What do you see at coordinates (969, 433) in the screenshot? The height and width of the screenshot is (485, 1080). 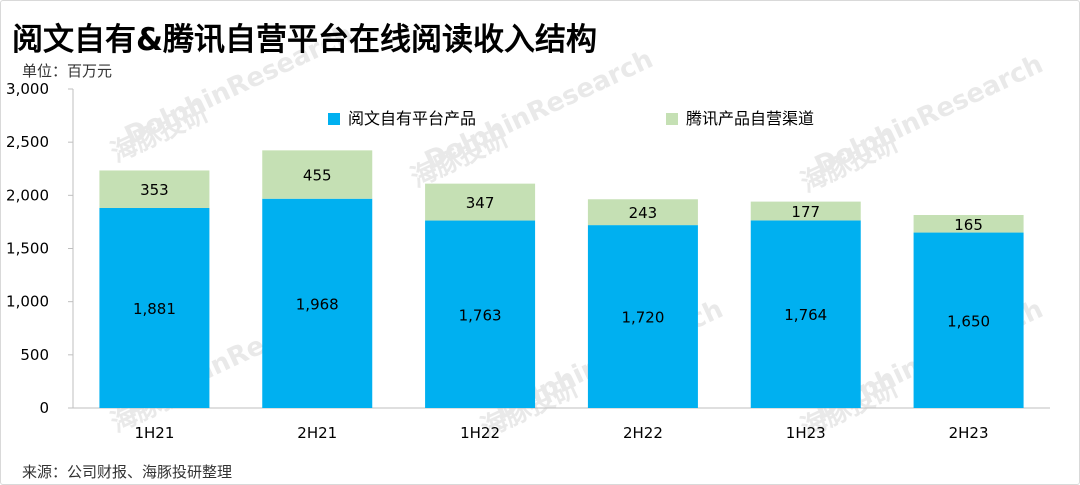 I see `x-tick-label: 2H23` at bounding box center [969, 433].